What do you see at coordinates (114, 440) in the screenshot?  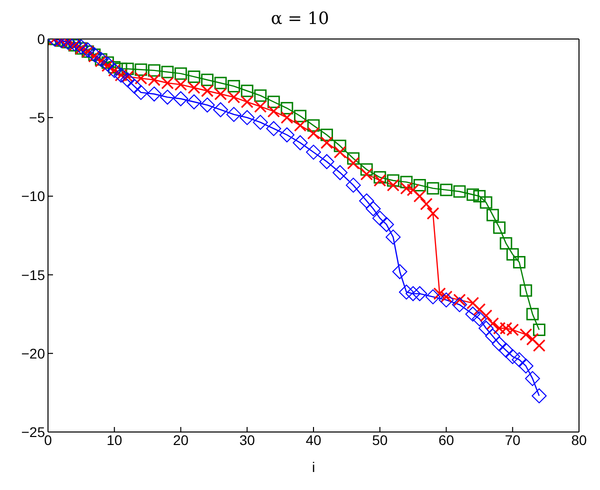 I see `x-tick-label: 10` at bounding box center [114, 440].